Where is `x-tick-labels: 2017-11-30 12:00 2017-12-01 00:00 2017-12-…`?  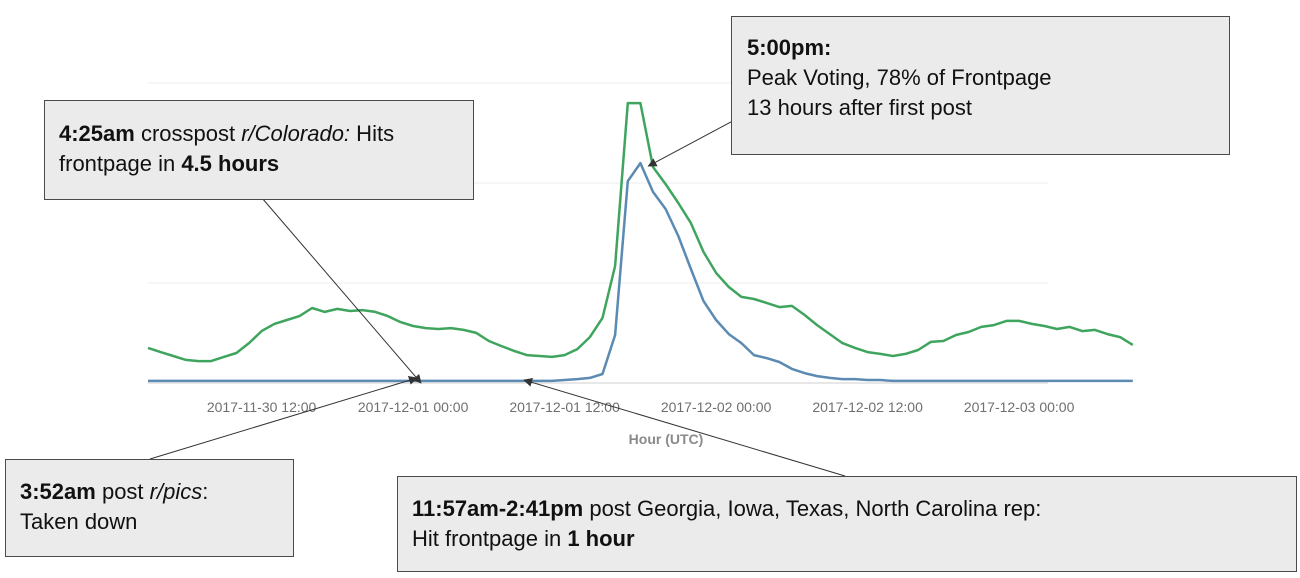 x-tick-labels: 2017-11-30 12:00 2017-12-01 00:00 2017-12-… is located at coordinates (641, 407).